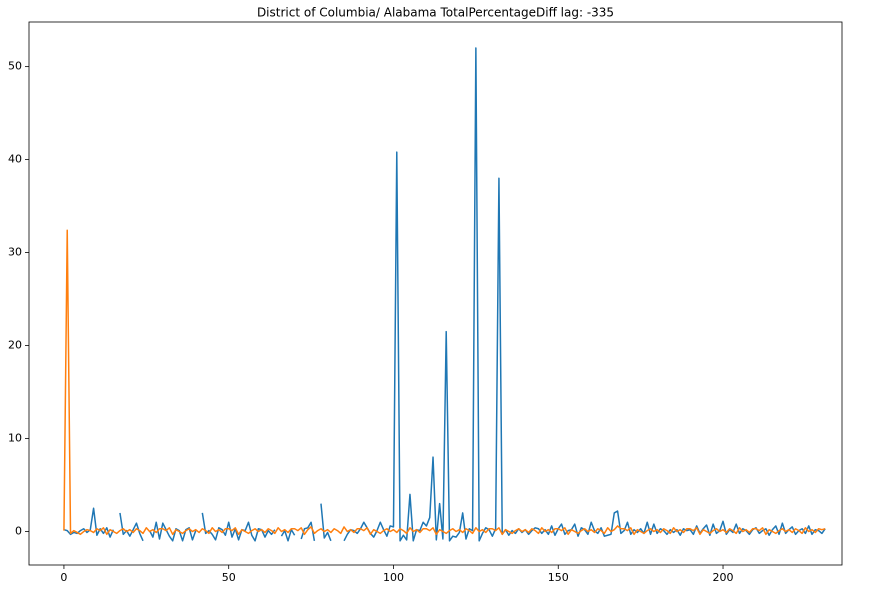  What do you see at coordinates (15, 252) in the screenshot?
I see `y-tick-label: 30` at bounding box center [15, 252].